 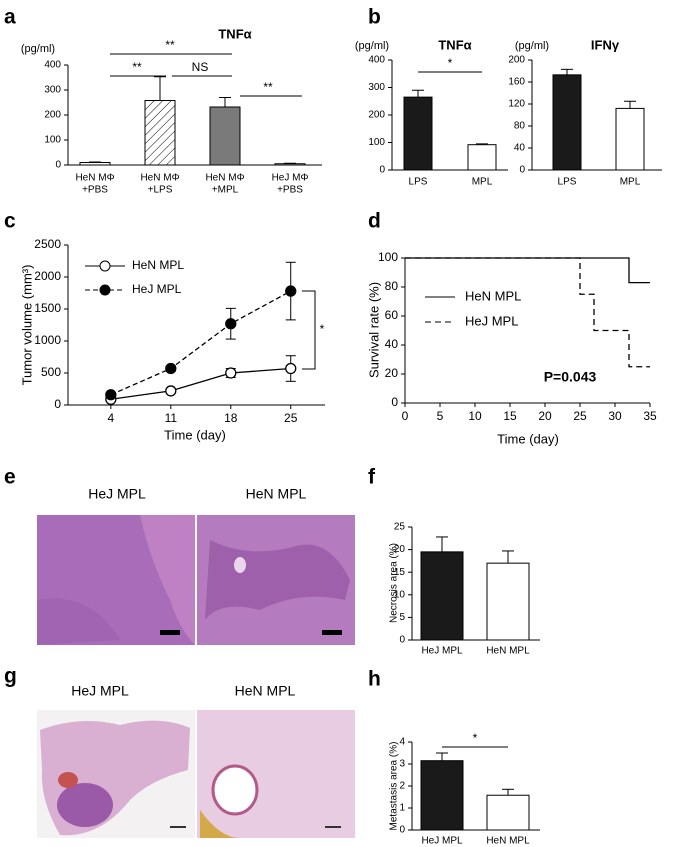 What do you see at coordinates (405, 416) in the screenshot?
I see `x-tick-label: 0` at bounding box center [405, 416].